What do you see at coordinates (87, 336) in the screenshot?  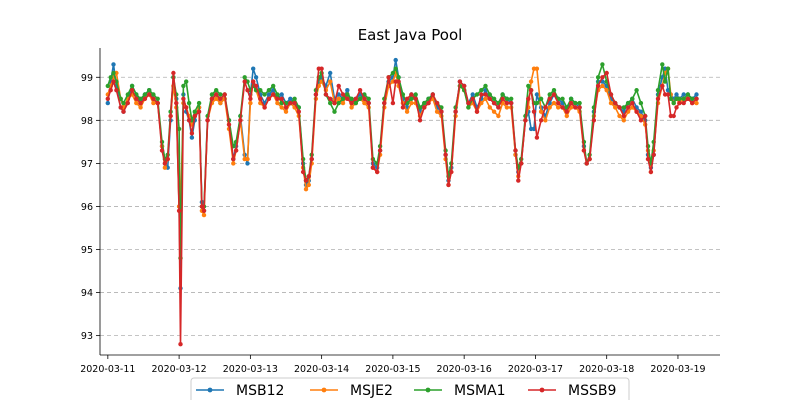 I see `y-tick-label: 93` at bounding box center [87, 336].